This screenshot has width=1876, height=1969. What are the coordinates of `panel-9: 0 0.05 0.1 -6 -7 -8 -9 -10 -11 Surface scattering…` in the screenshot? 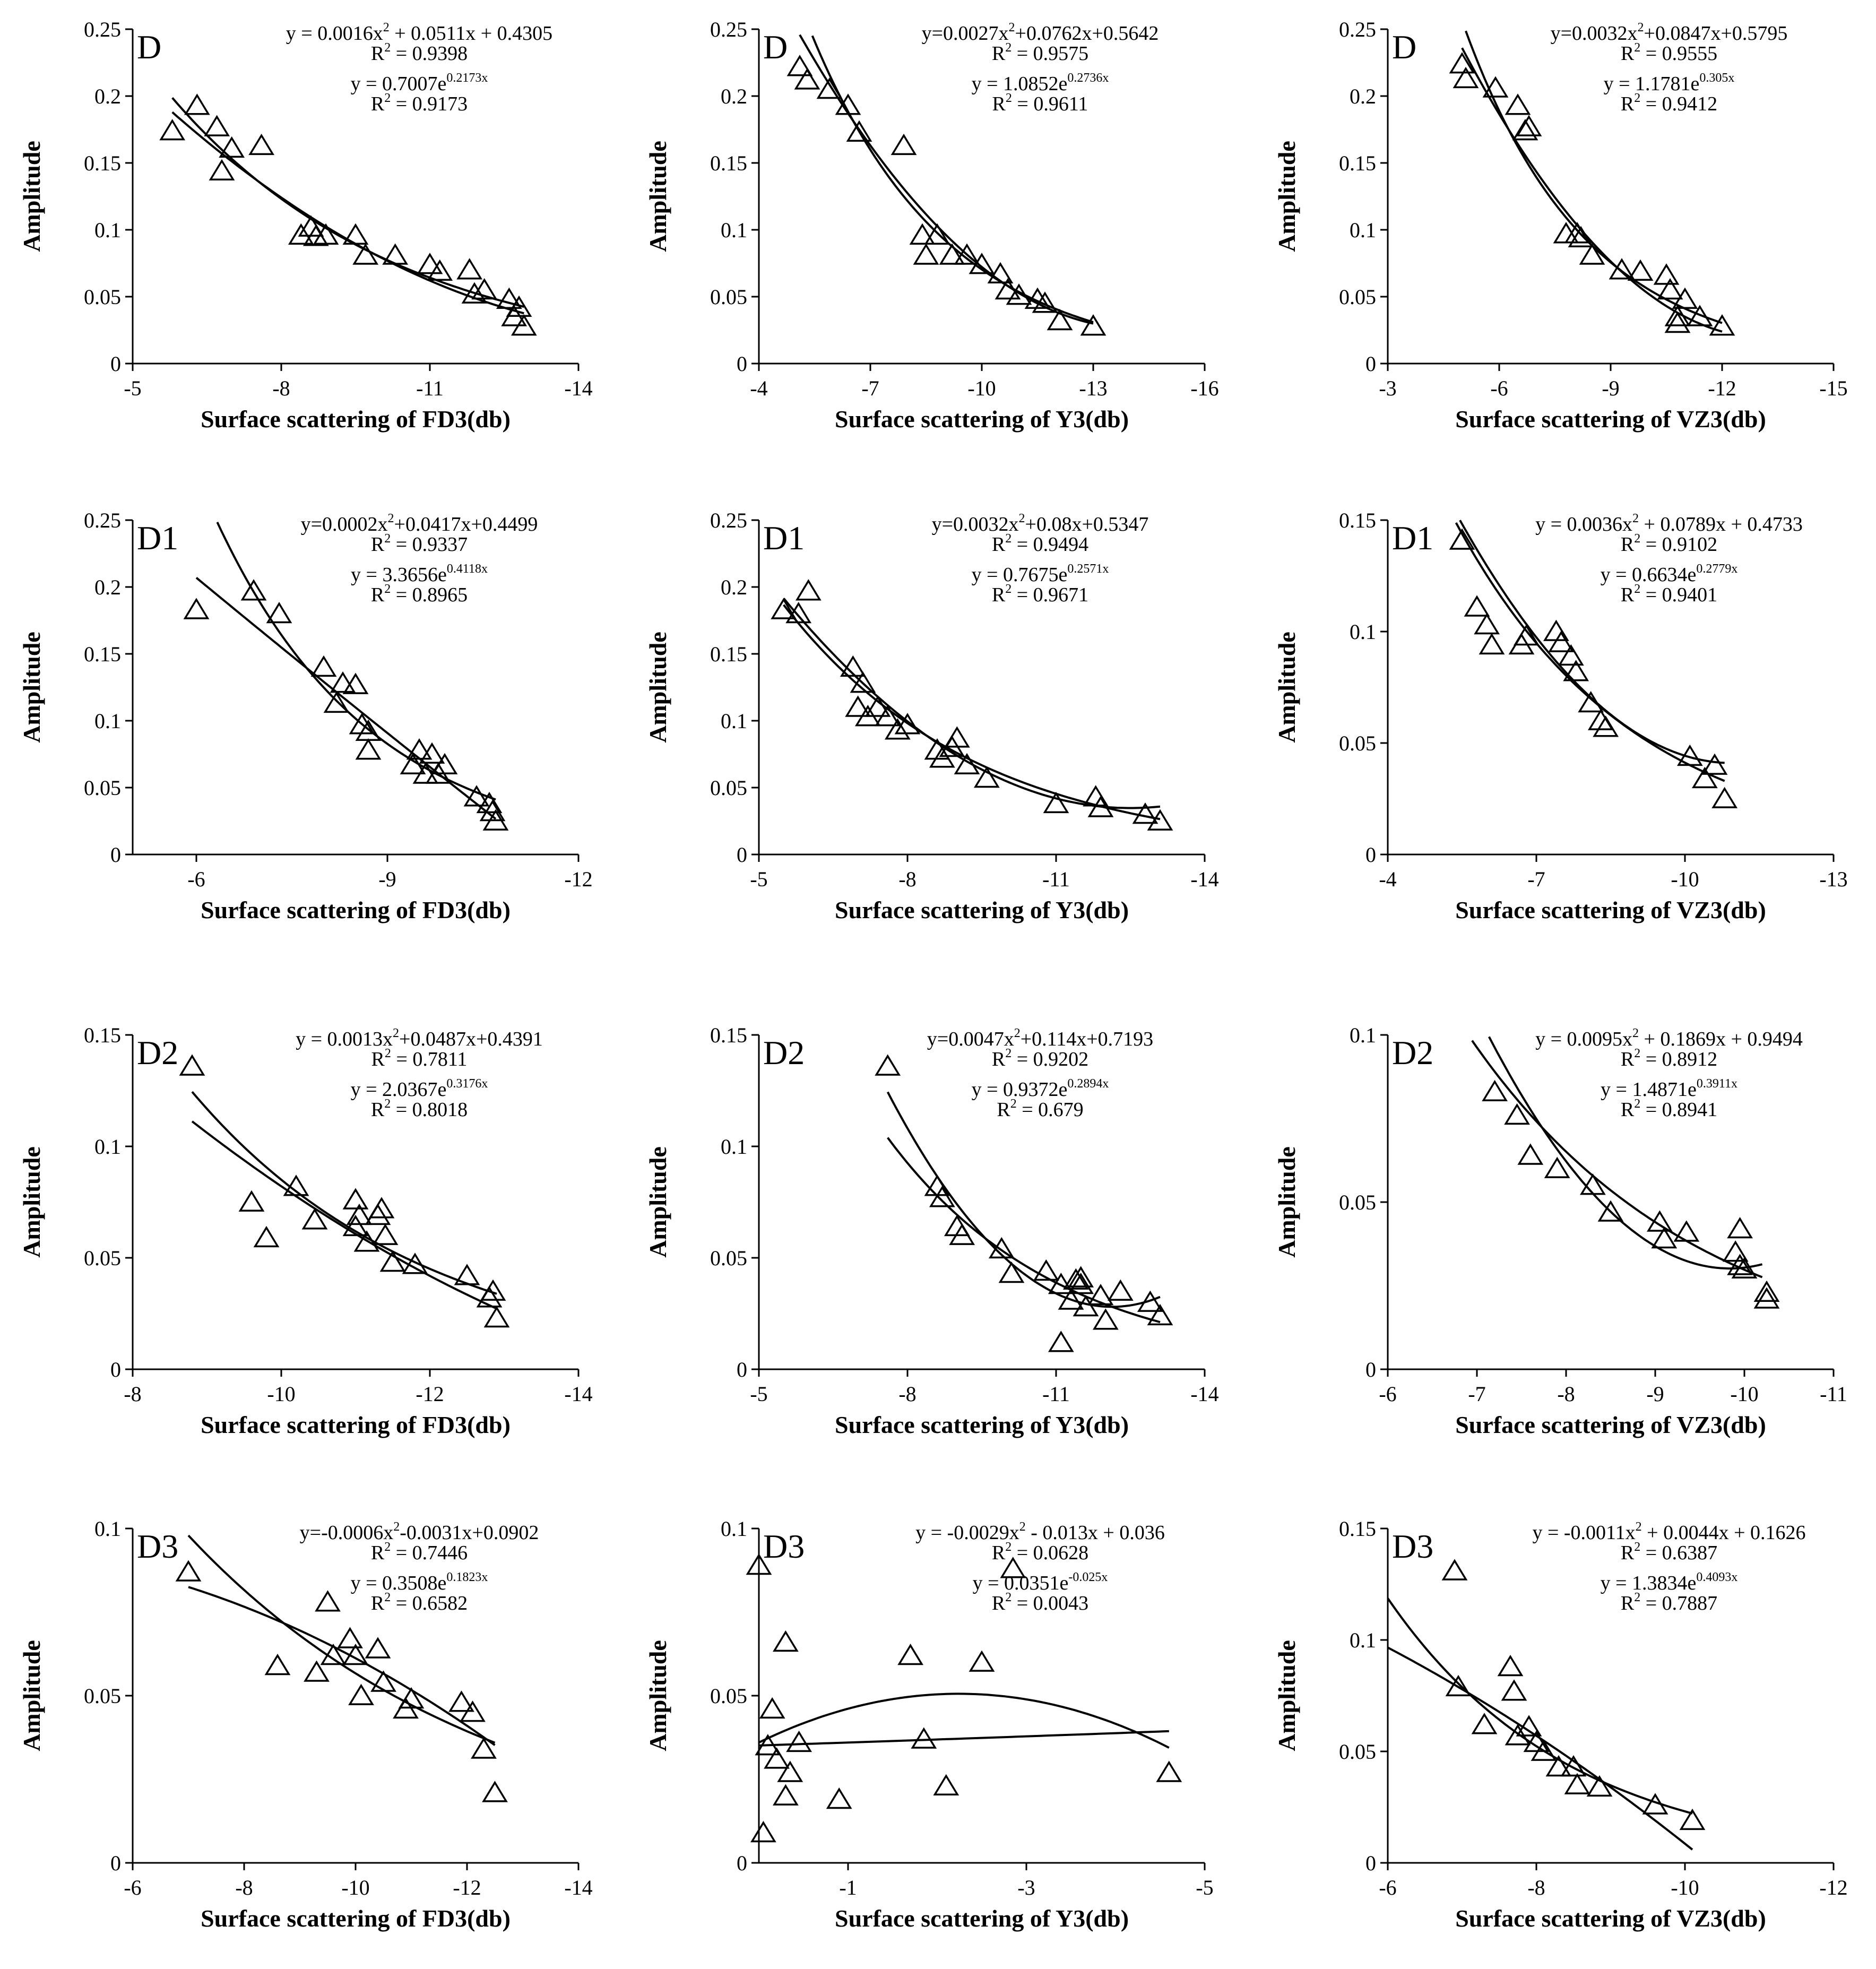 It's located at (1560, 1231).